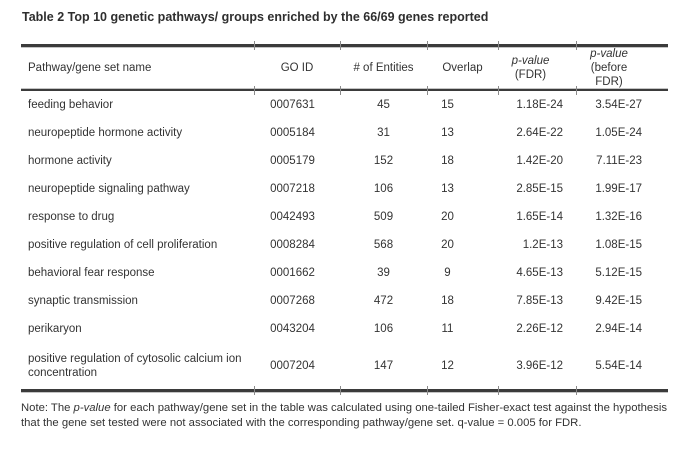  I want to click on cell-entities: 45, so click(383, 105).